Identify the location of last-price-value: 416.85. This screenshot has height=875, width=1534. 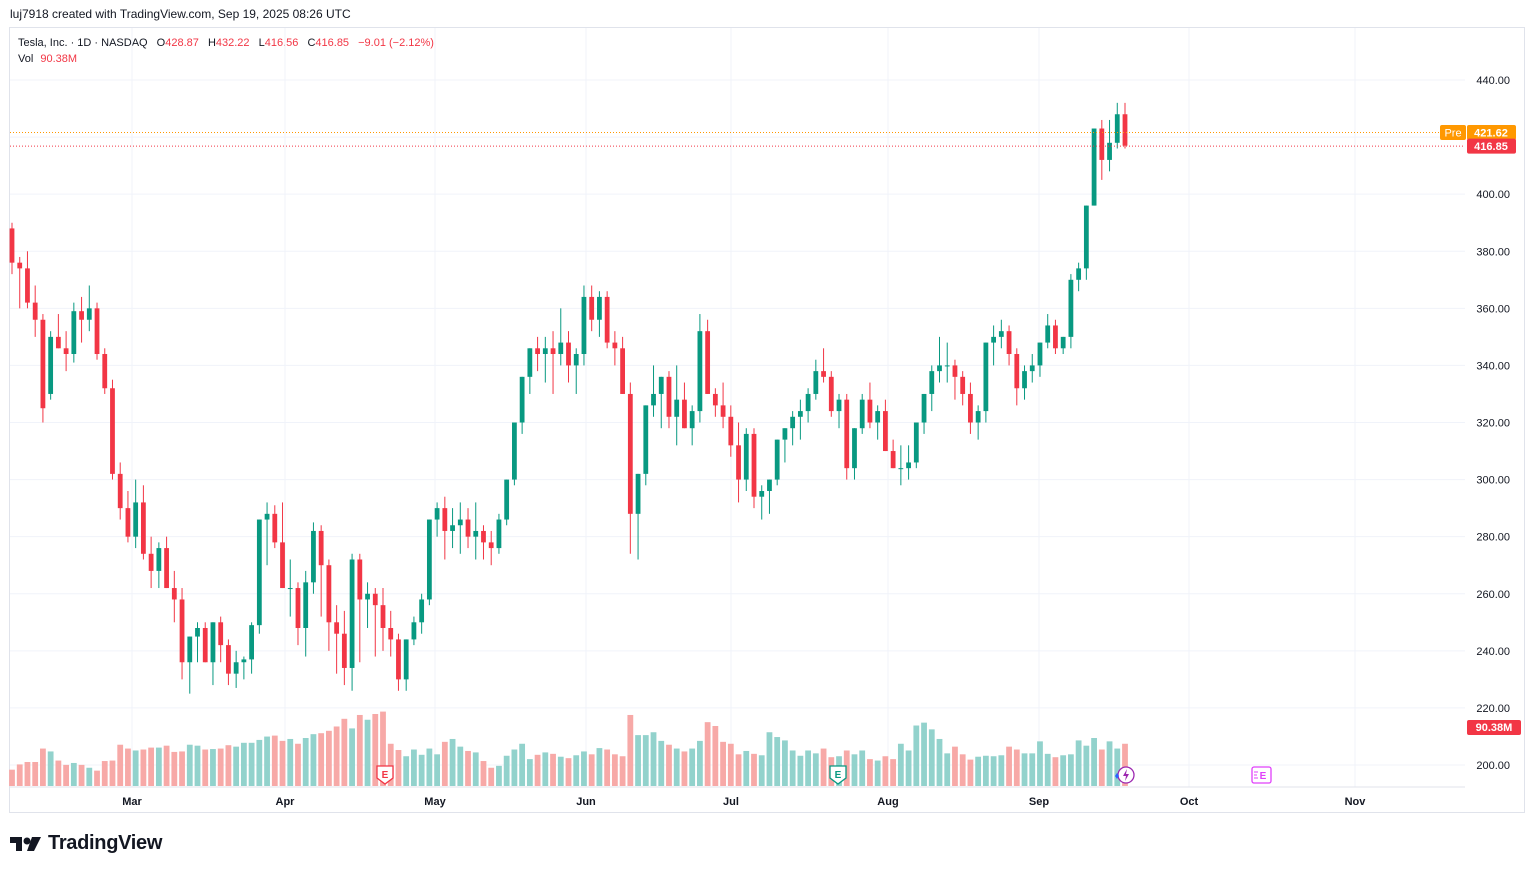
(1491, 147).